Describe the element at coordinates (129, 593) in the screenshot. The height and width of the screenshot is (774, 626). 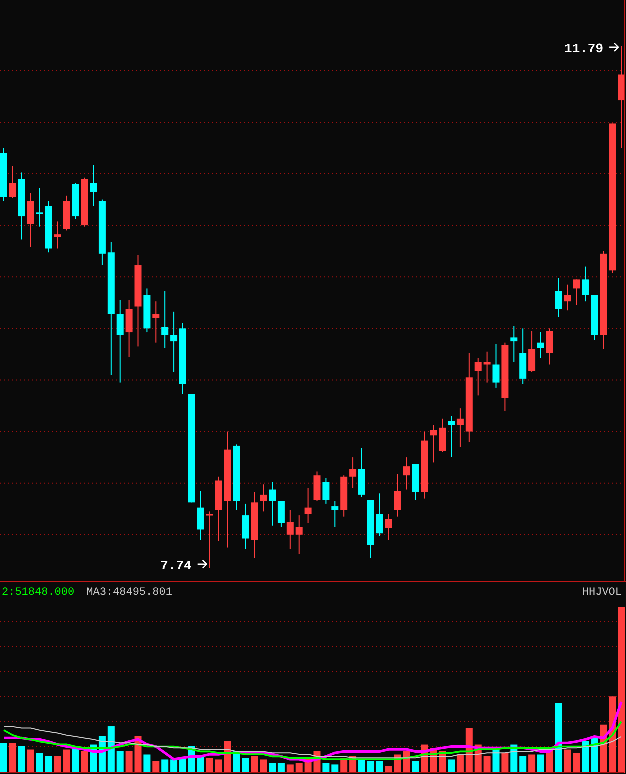
I see `text: MA3:48495.801` at that location.